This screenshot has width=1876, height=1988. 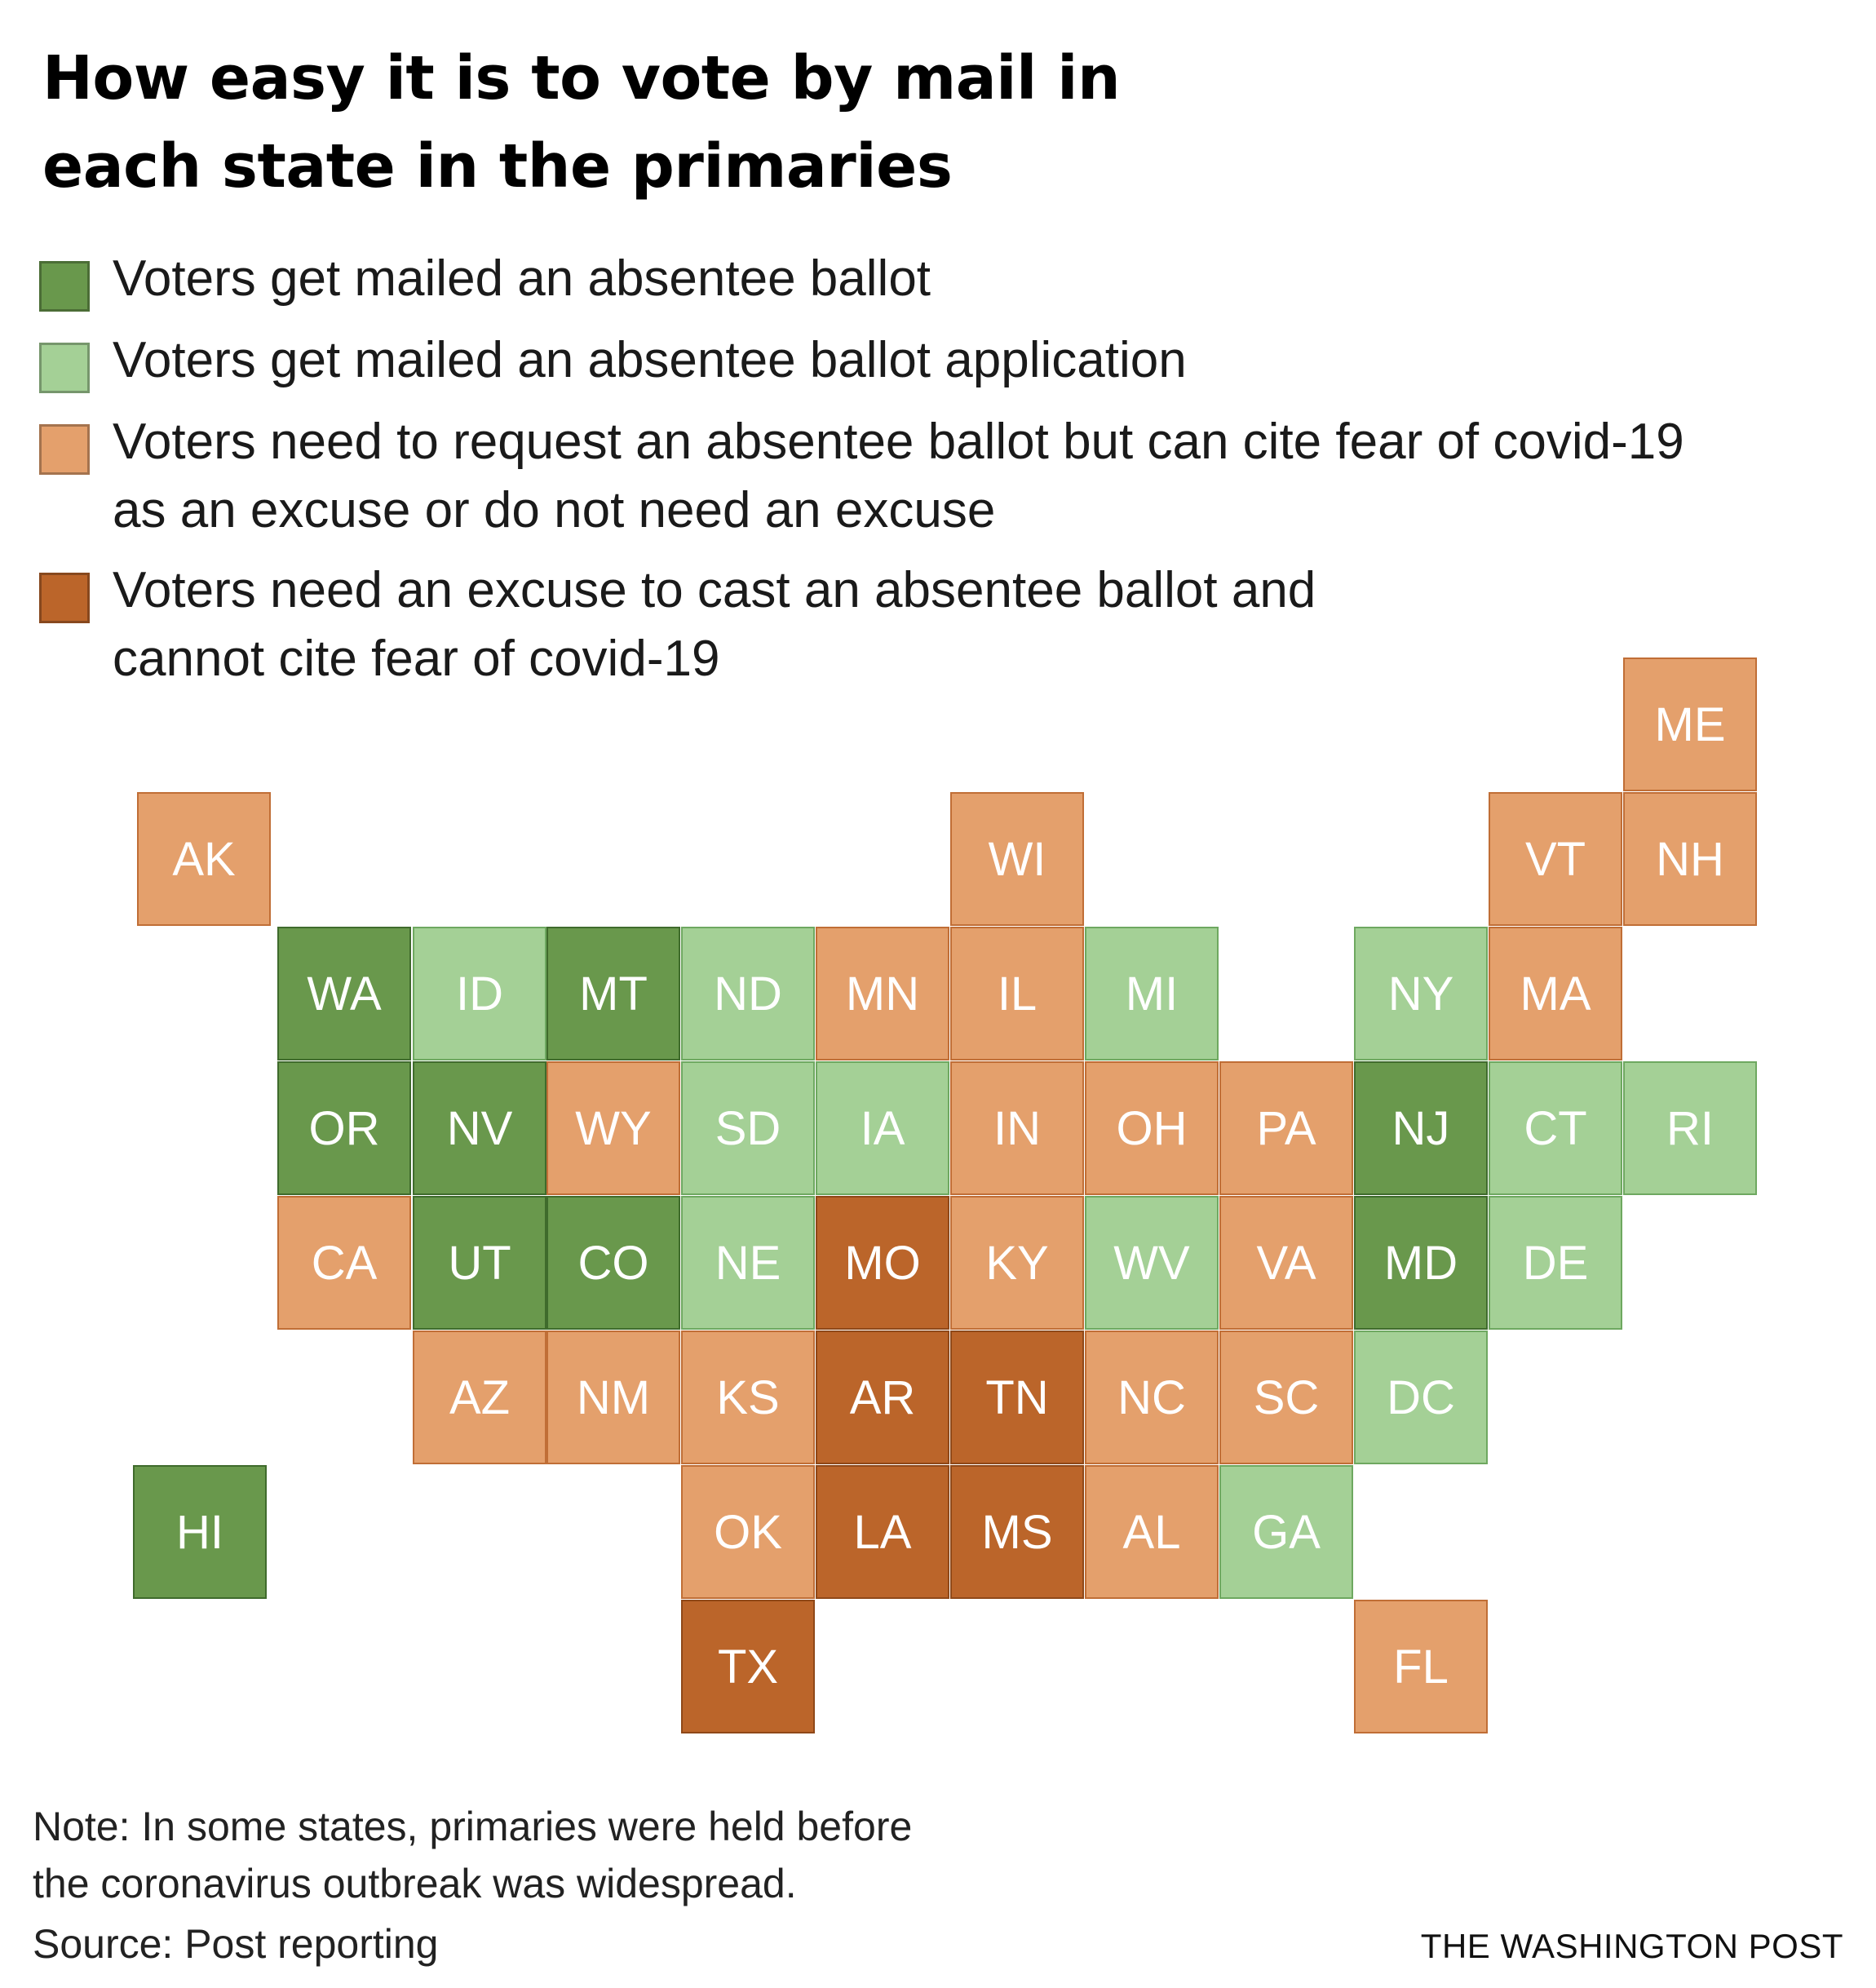 I want to click on state-label: SD, so click(x=748, y=1128).